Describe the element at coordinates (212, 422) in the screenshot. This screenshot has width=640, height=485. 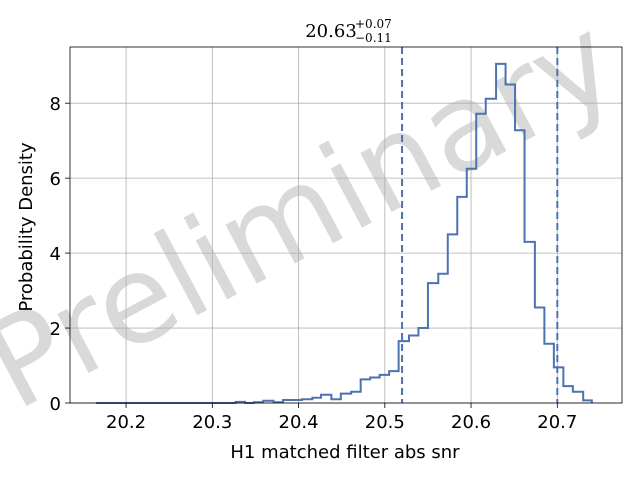
I see `x-tick-label-1: 20.3` at that location.